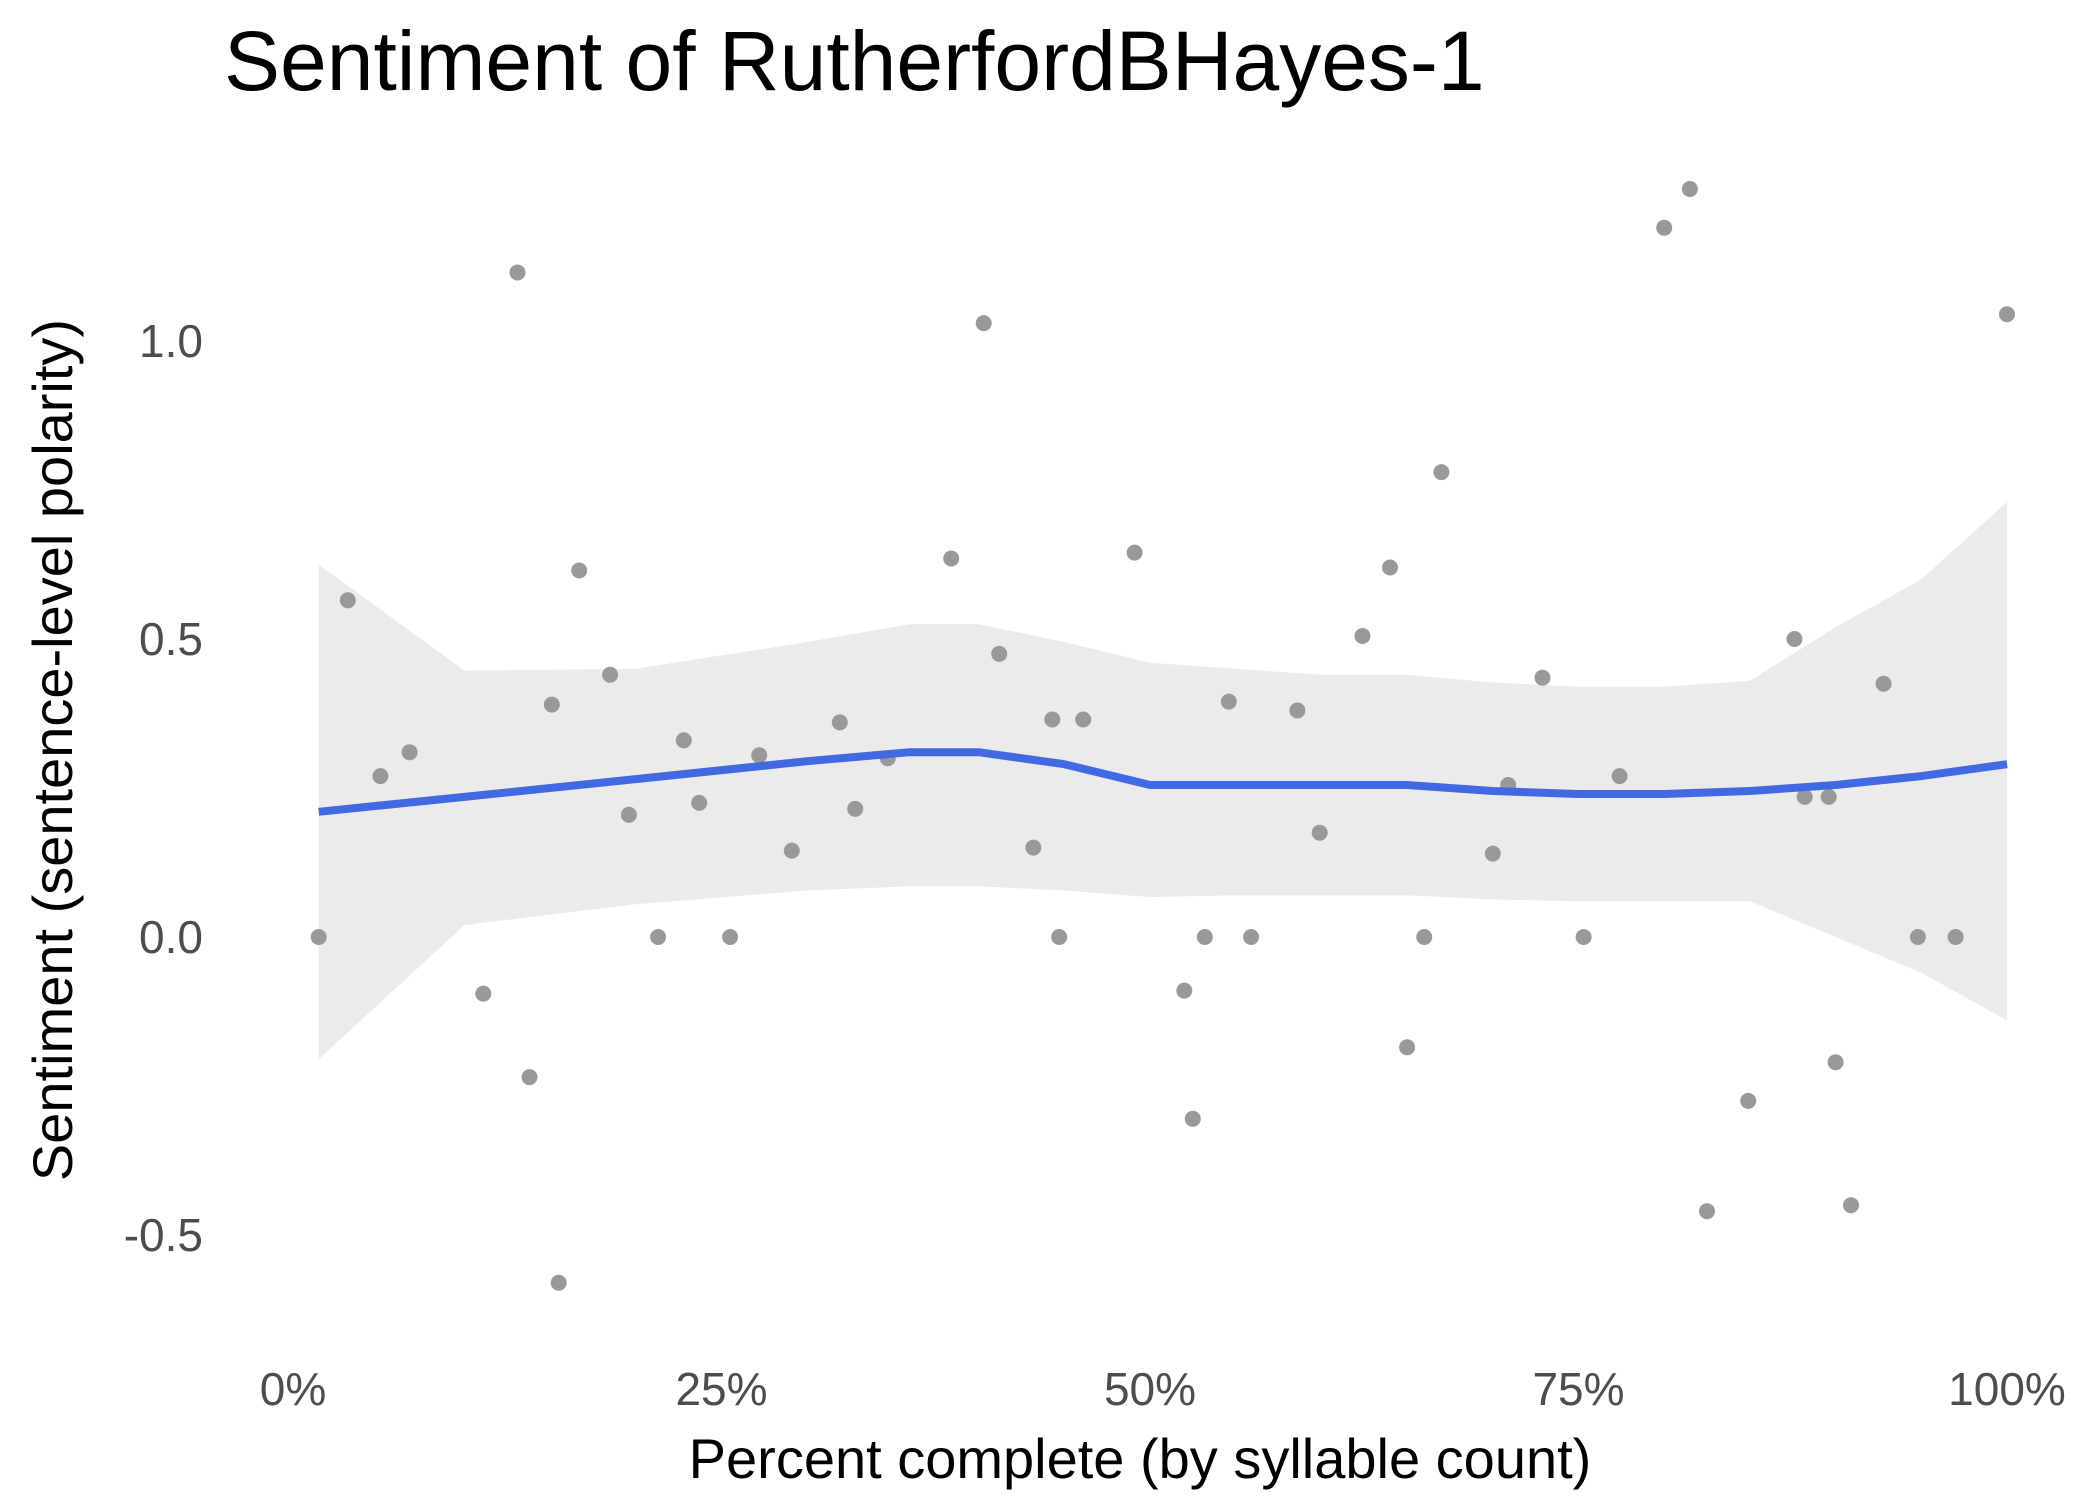 The height and width of the screenshot is (1499, 2100). Describe the element at coordinates (1140, 1458) in the screenshot. I see `x-axis-title: Percent complete (by syllable count)` at that location.